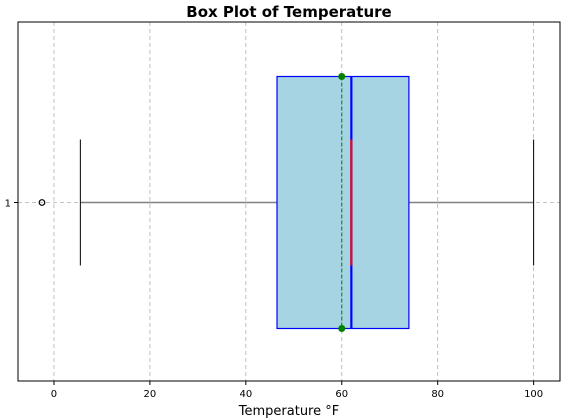 This screenshot has width=580, height=420. I want to click on chart-title: Box Plot of Temperature, so click(288, 12).